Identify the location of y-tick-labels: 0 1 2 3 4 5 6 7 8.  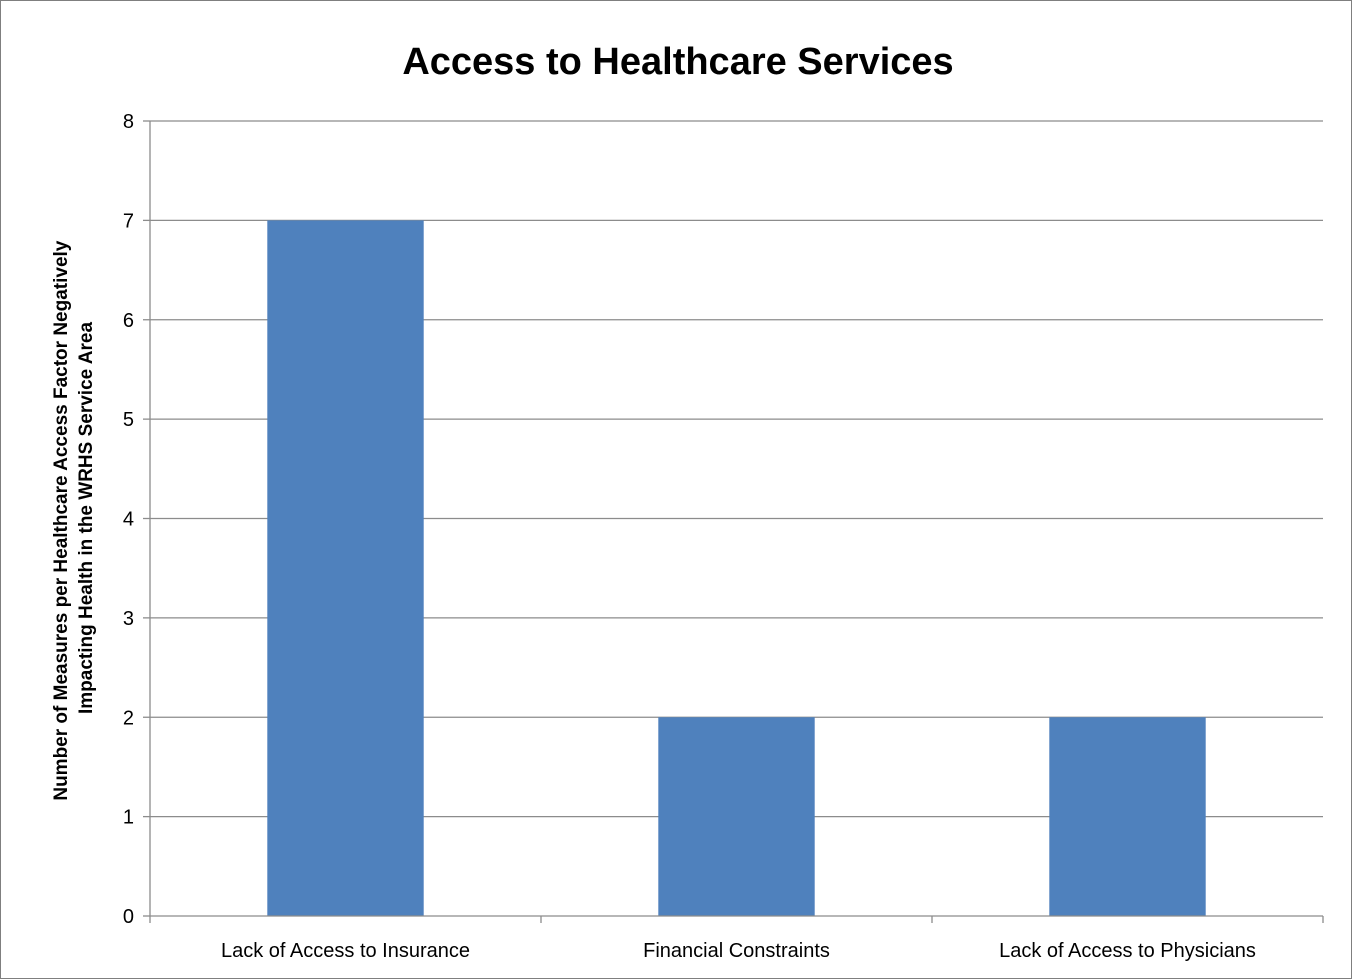
(128, 519).